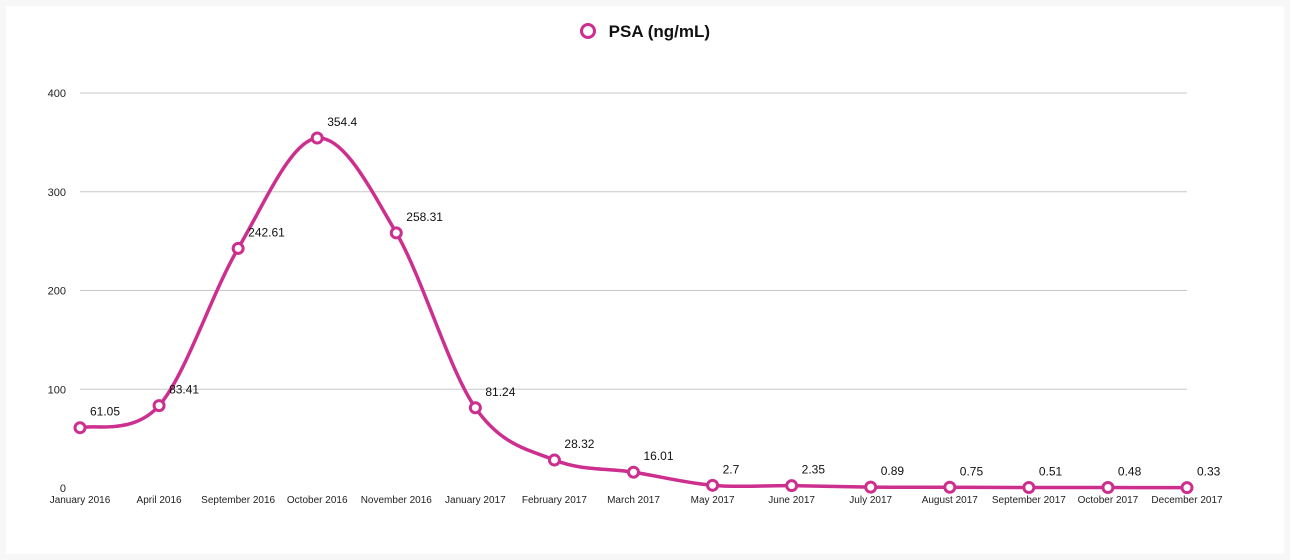 The width and height of the screenshot is (1290, 560). I want to click on y-tick-label: 400, so click(57, 94).